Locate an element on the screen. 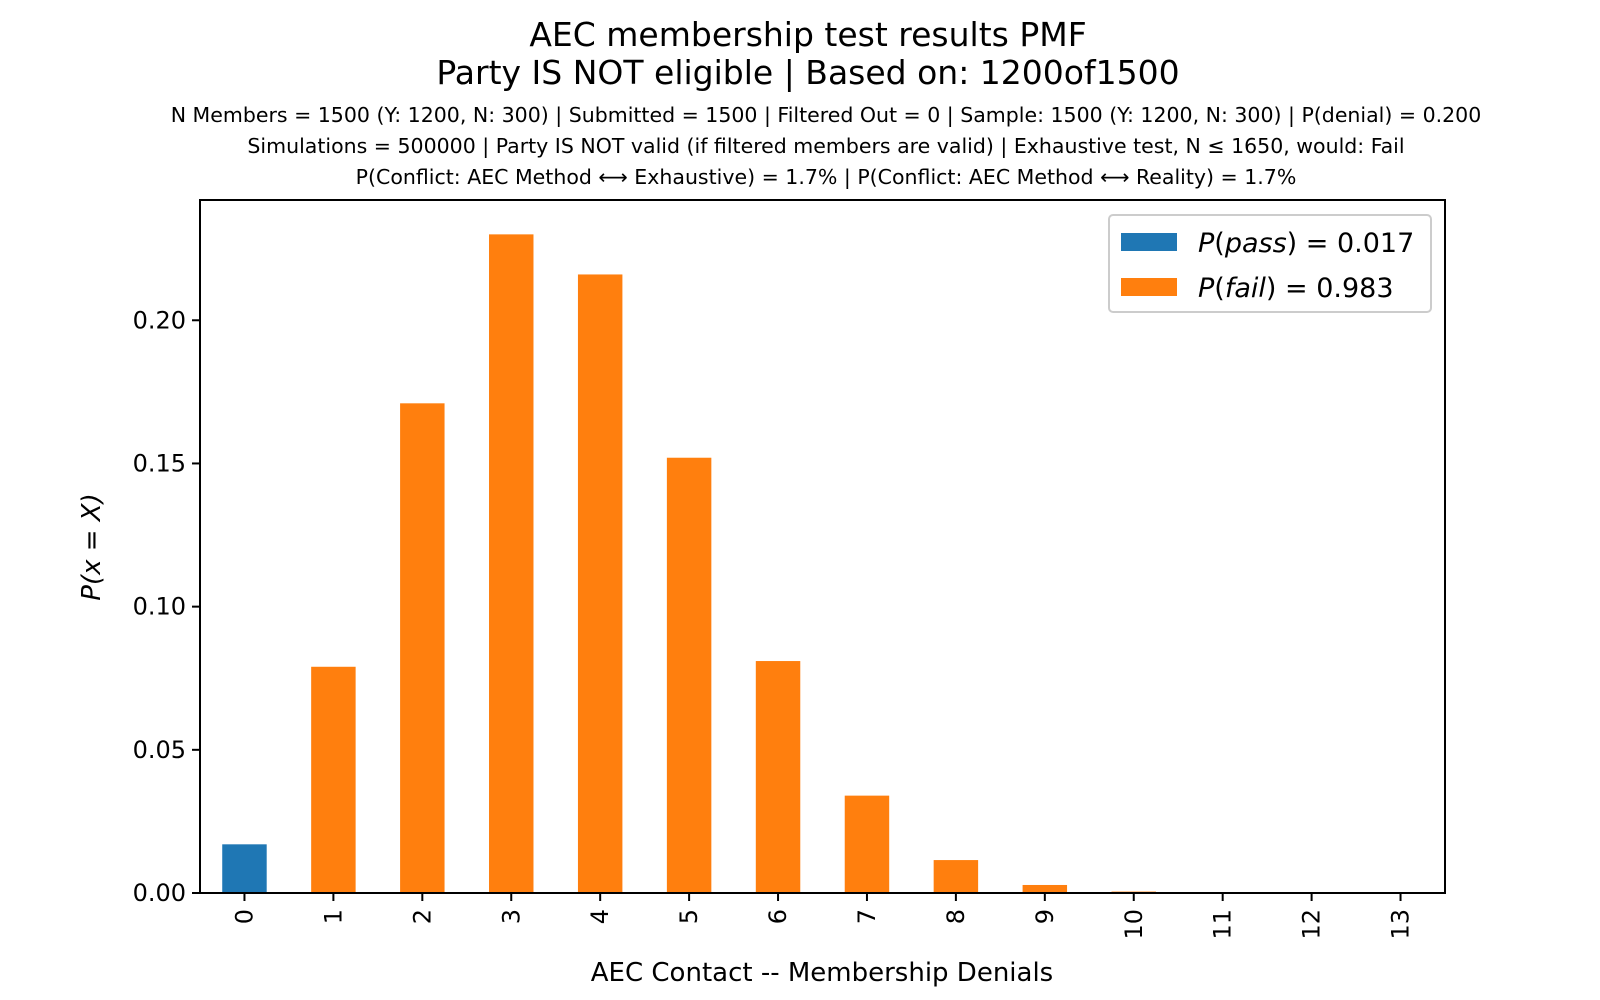 This screenshot has height=1000, width=1600. x-tick-label: 10 is located at coordinates (1134, 924).